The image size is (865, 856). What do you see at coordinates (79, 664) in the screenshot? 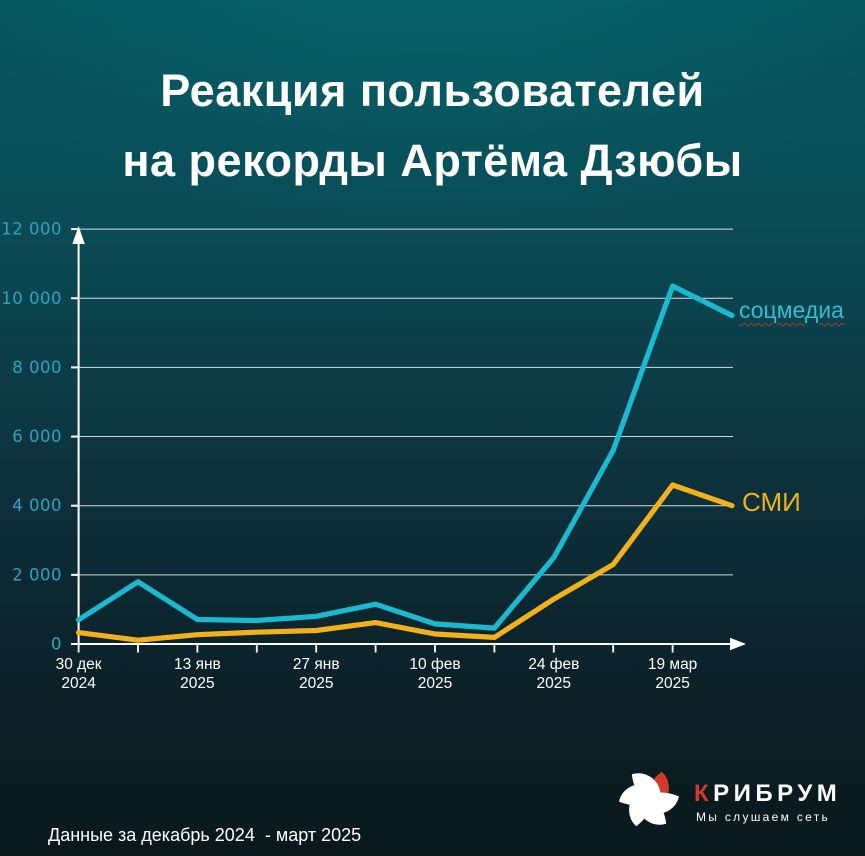
I see `x-tick-label-date: 30 дек` at bounding box center [79, 664].